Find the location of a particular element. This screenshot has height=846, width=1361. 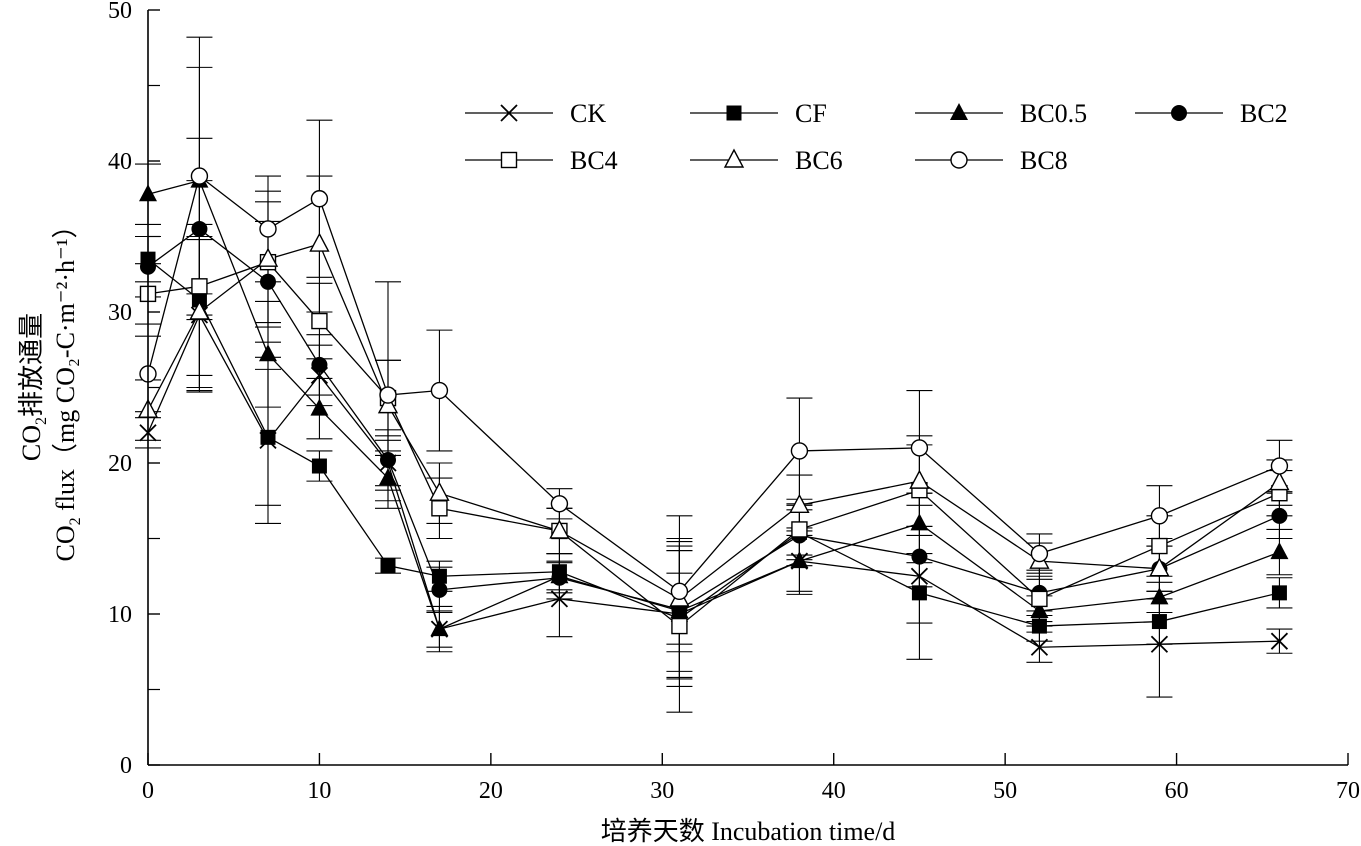

legend-item-bc4: BC4 is located at coordinates (541, 160).